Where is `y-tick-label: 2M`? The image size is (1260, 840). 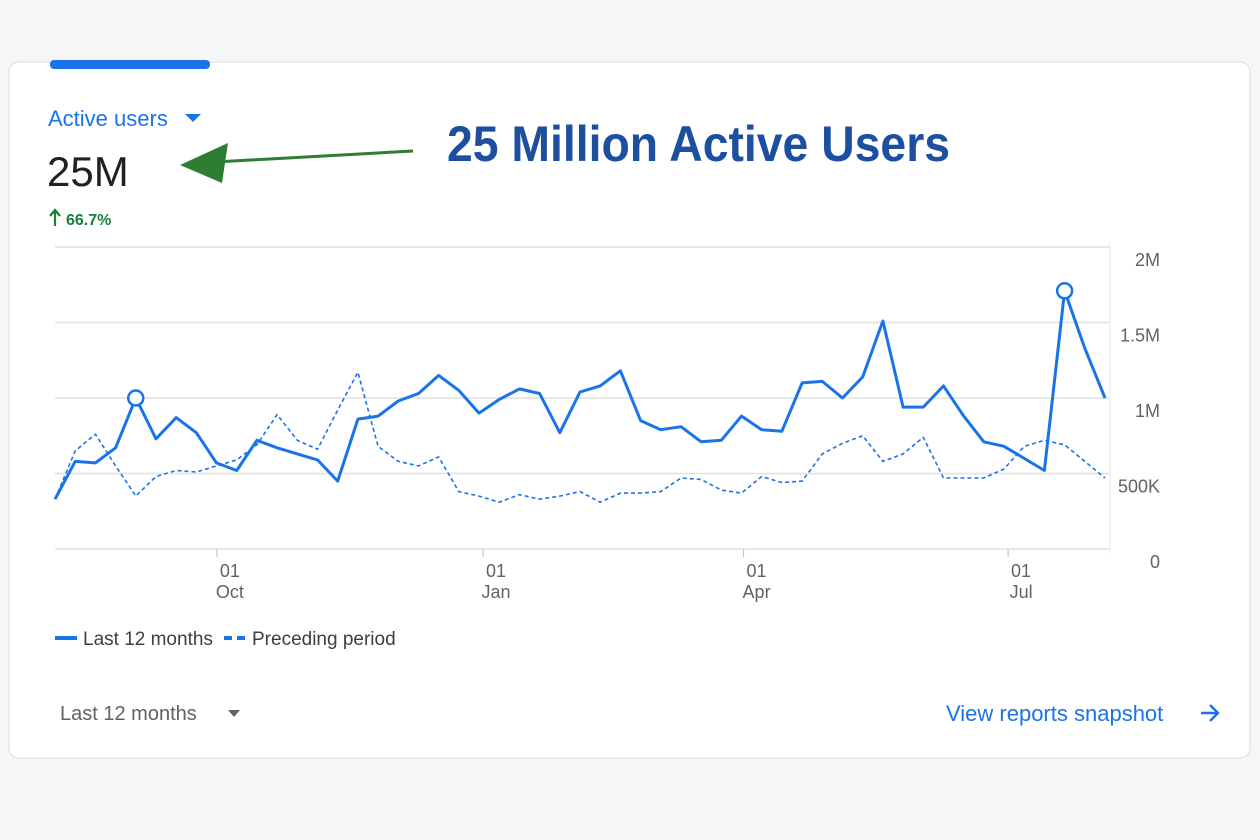
y-tick-label: 2M is located at coordinates (1147, 260).